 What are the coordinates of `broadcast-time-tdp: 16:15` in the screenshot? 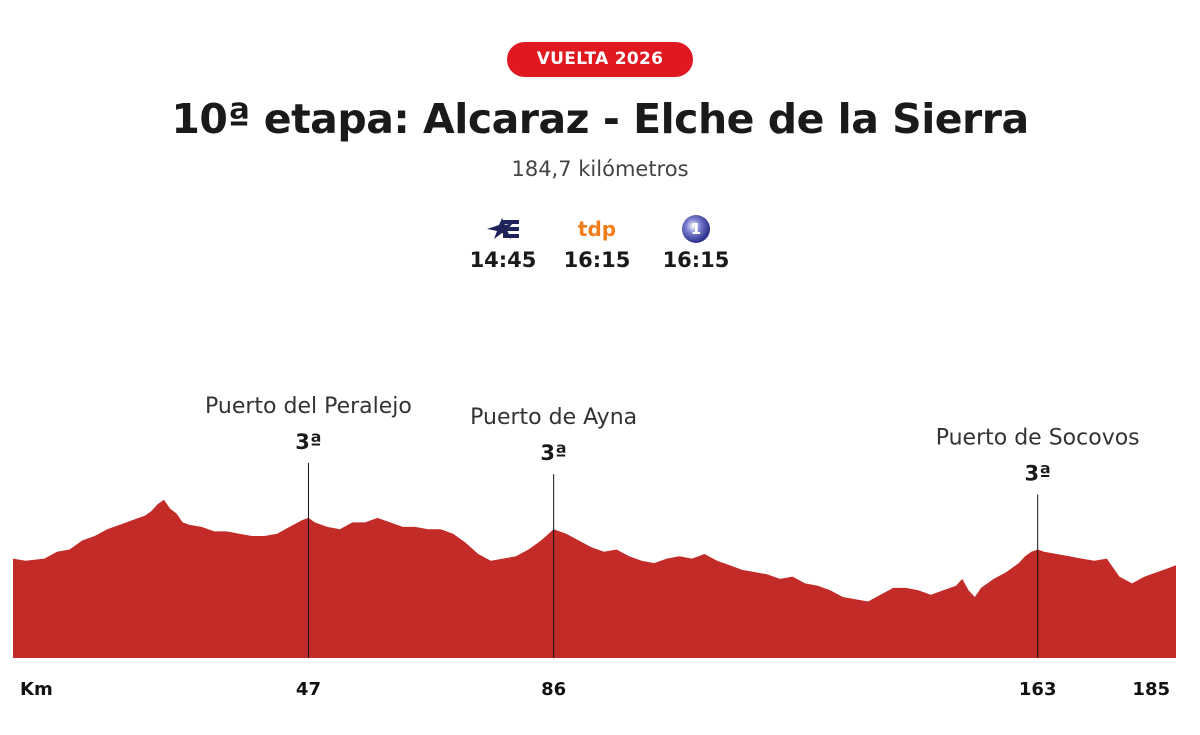 It's located at (597, 260).